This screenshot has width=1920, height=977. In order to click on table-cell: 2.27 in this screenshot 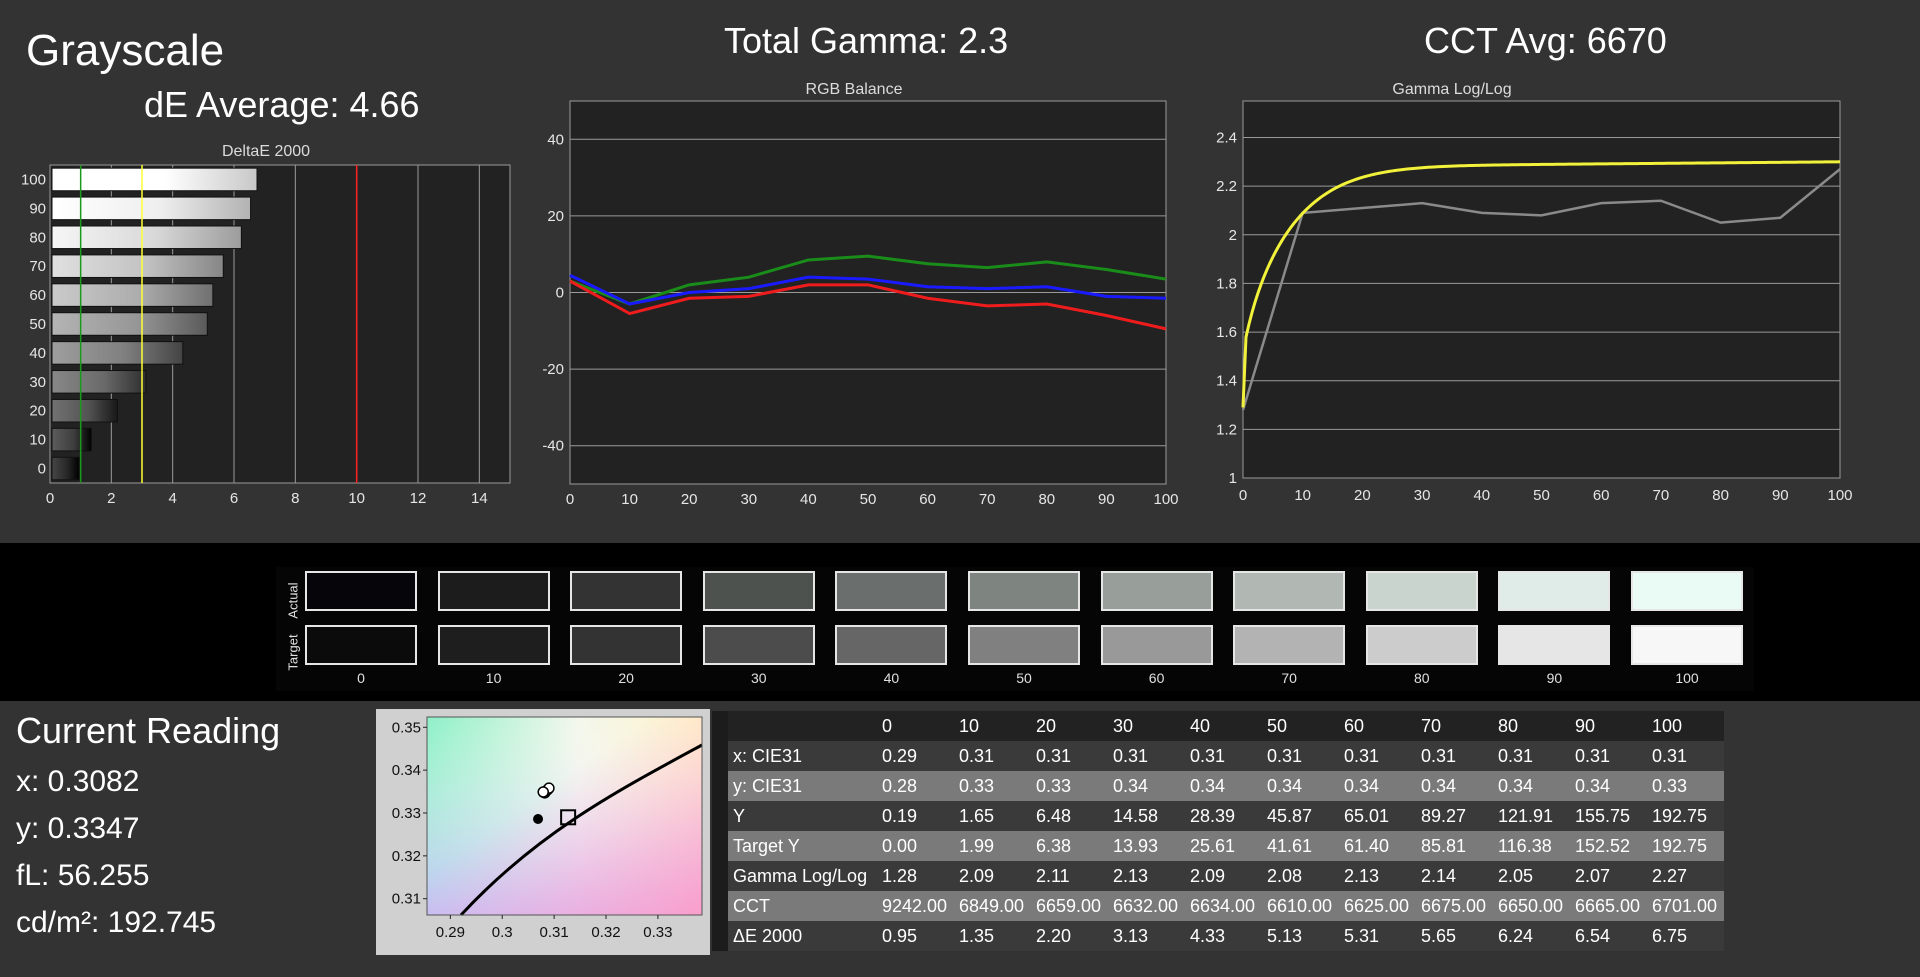, I will do `click(1685, 876)`.